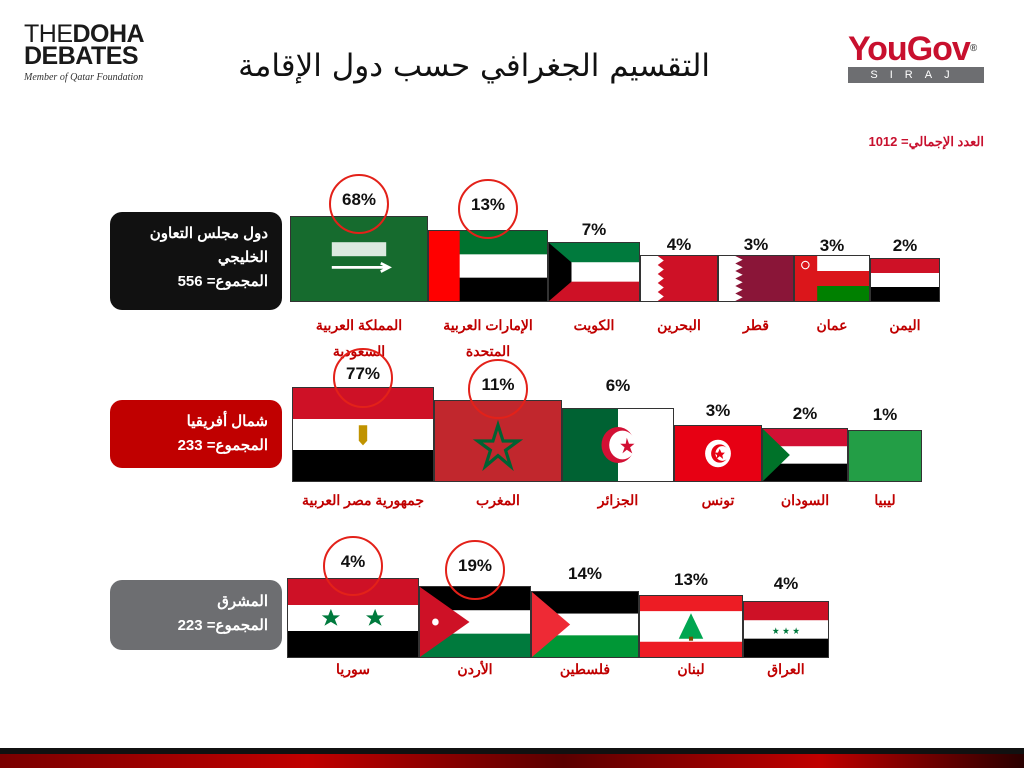 This screenshot has height=768, width=1024. Describe the element at coordinates (679, 325) in the screenshot. I see `country-label: البحرين` at that location.